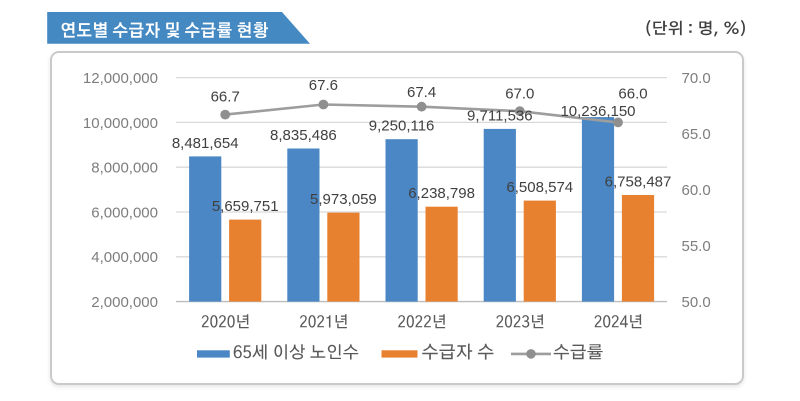  What do you see at coordinates (343, 199) in the screenshot?
I see `svg-text: 5,973,059` at bounding box center [343, 199].